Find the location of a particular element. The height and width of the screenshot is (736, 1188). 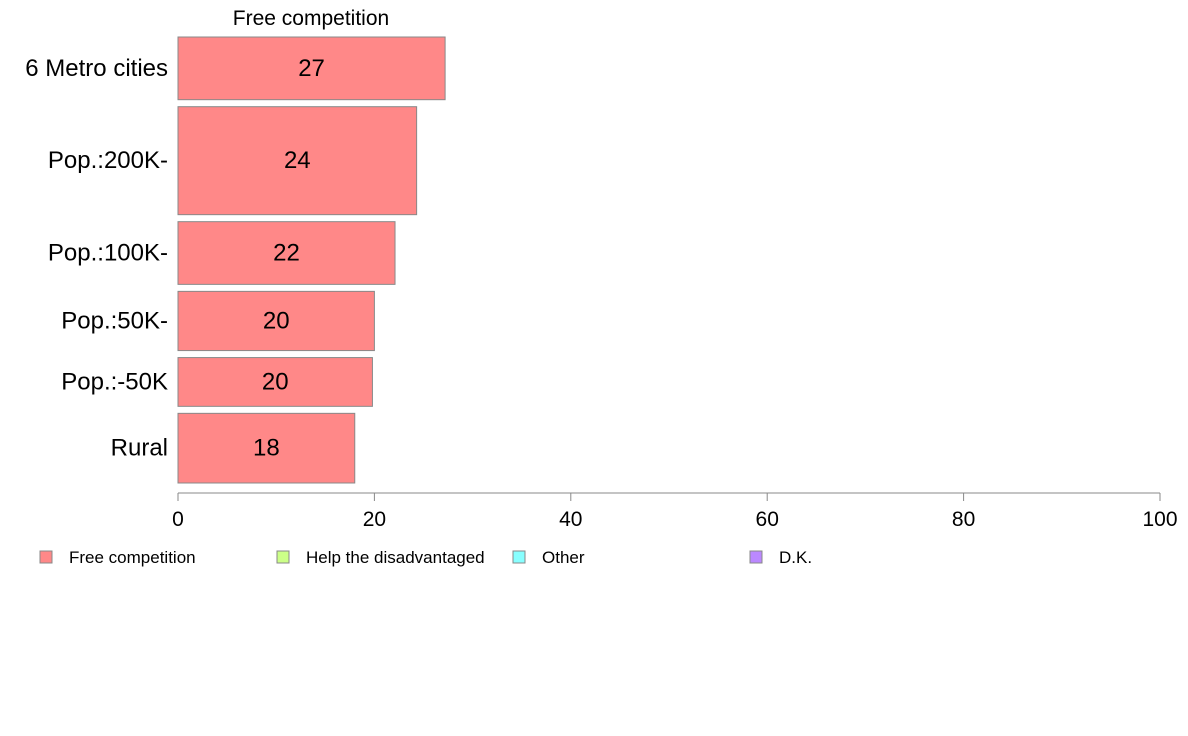

legend-label: D.K. is located at coordinates (795, 557).